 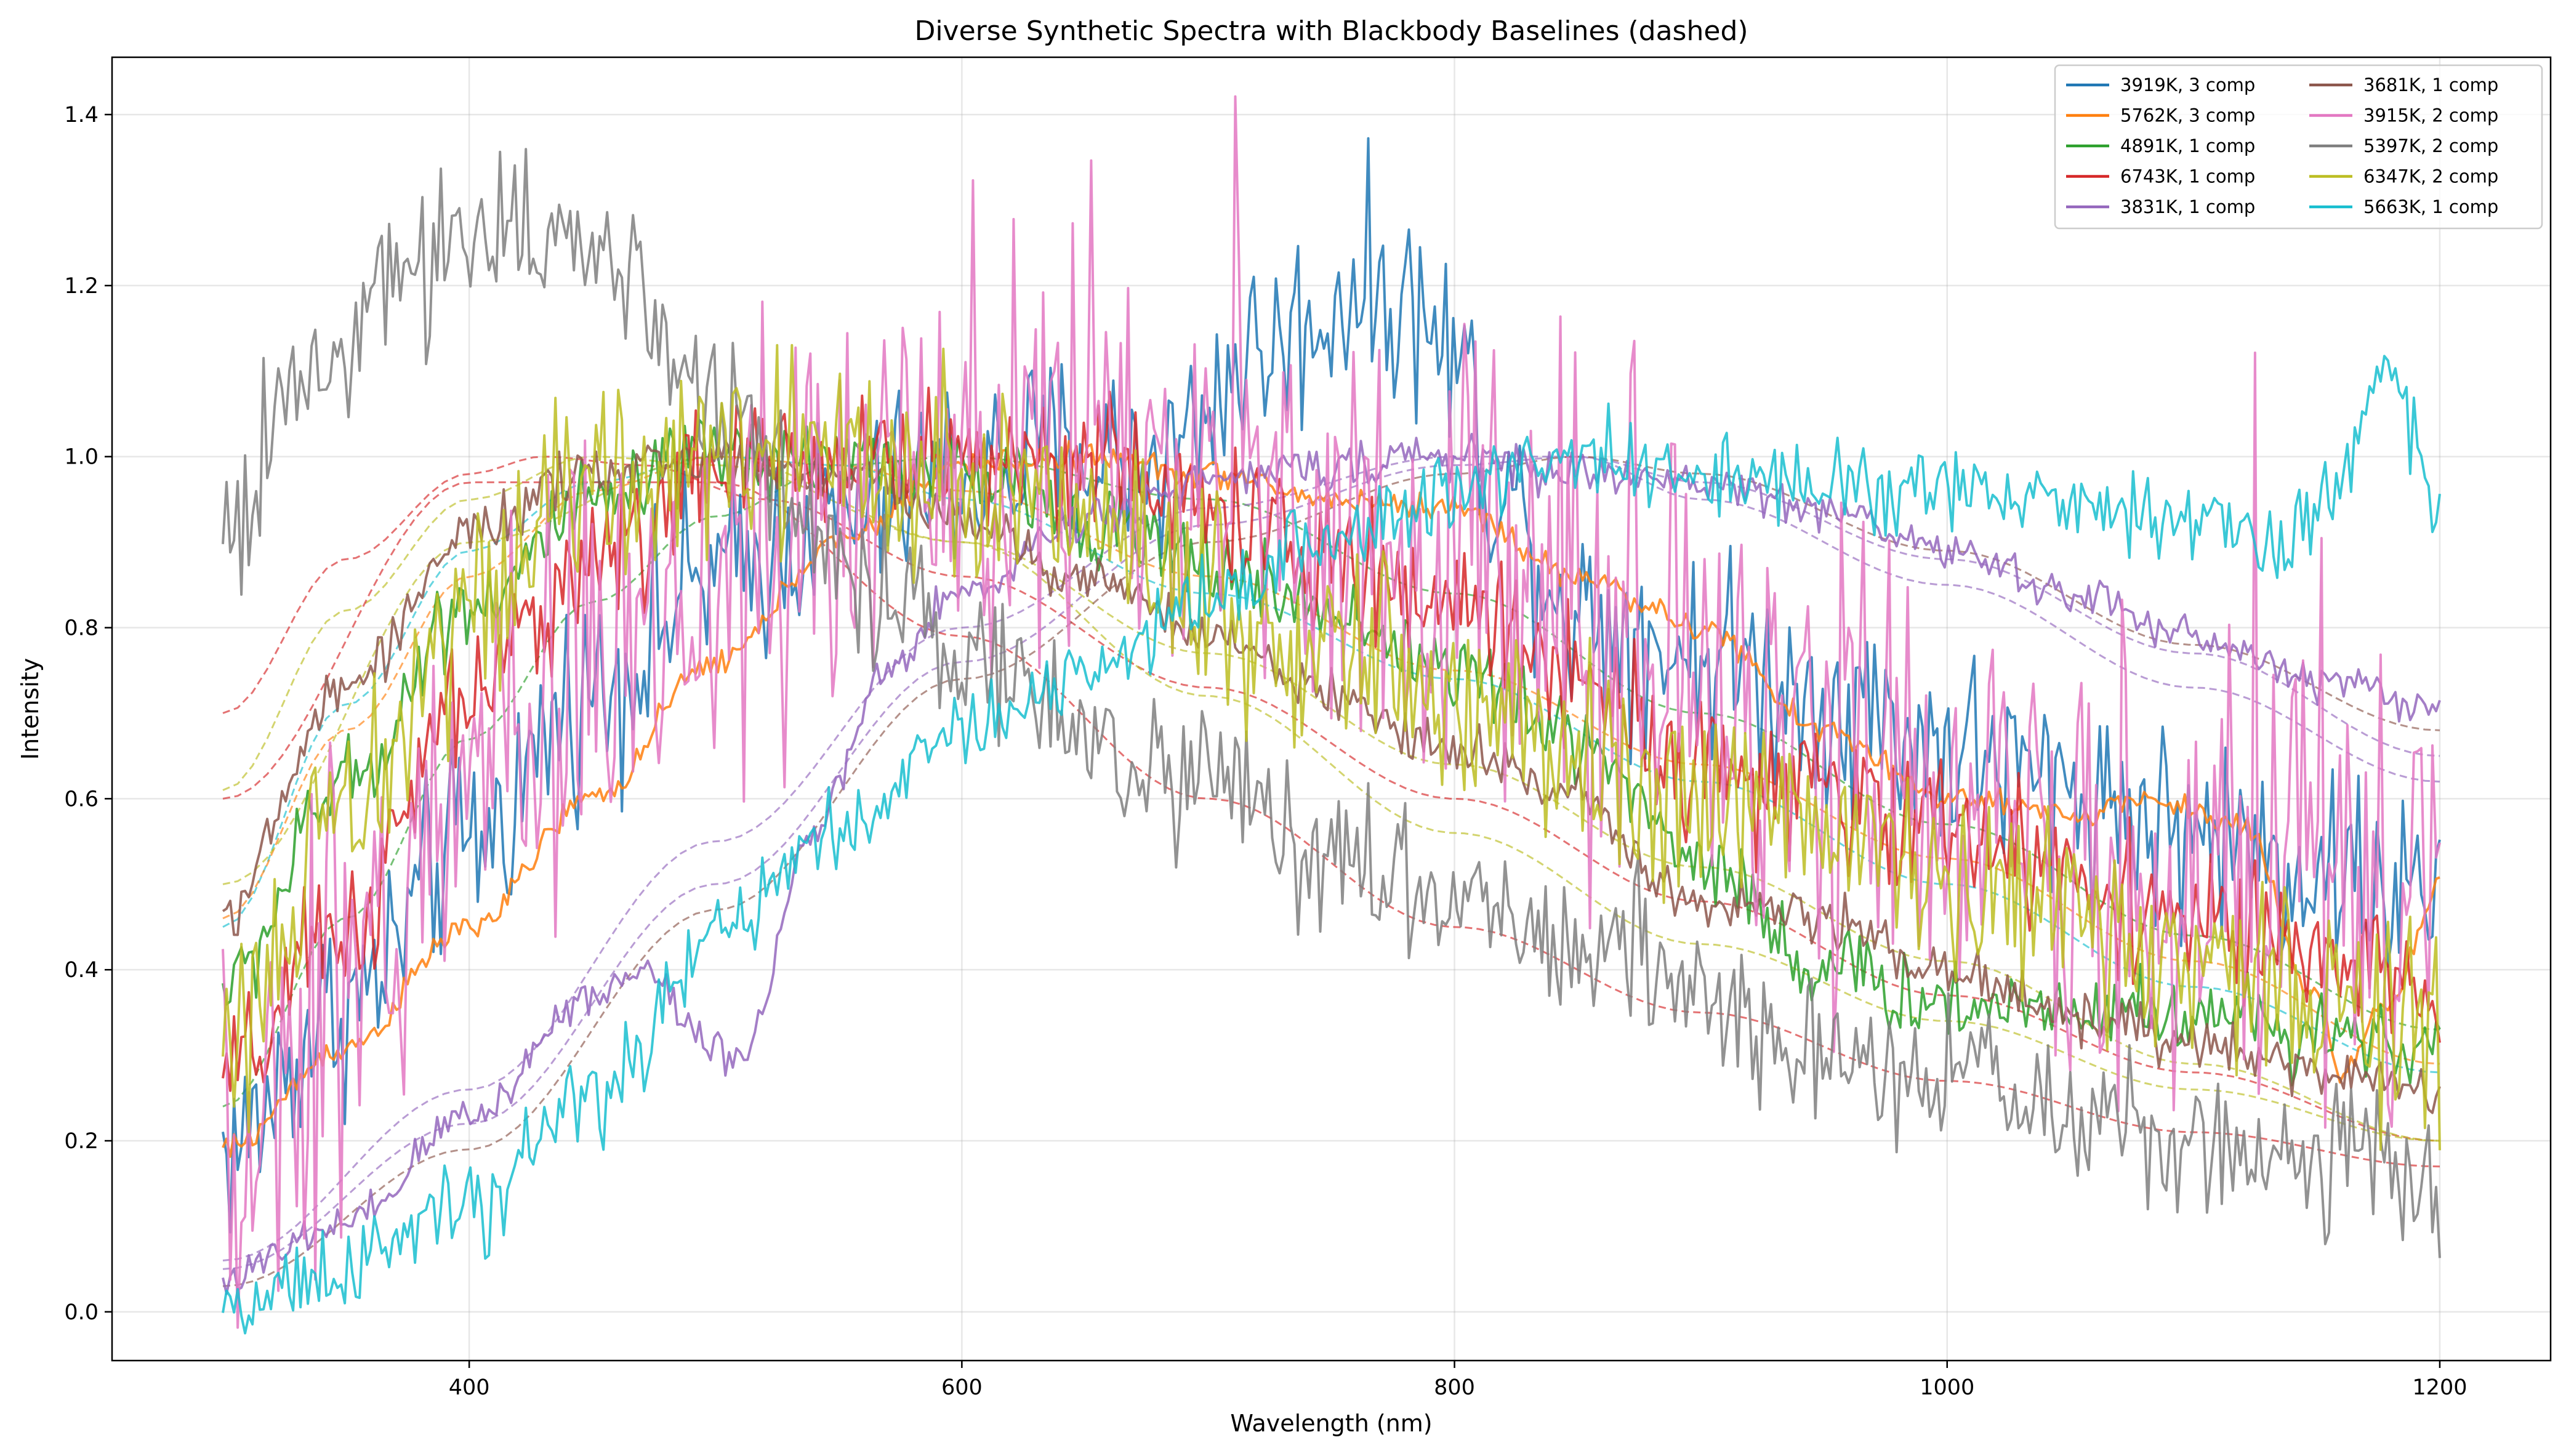 What do you see at coordinates (2430, 176) in the screenshot?
I see `legend-label: 6347K, 2 comp` at bounding box center [2430, 176].